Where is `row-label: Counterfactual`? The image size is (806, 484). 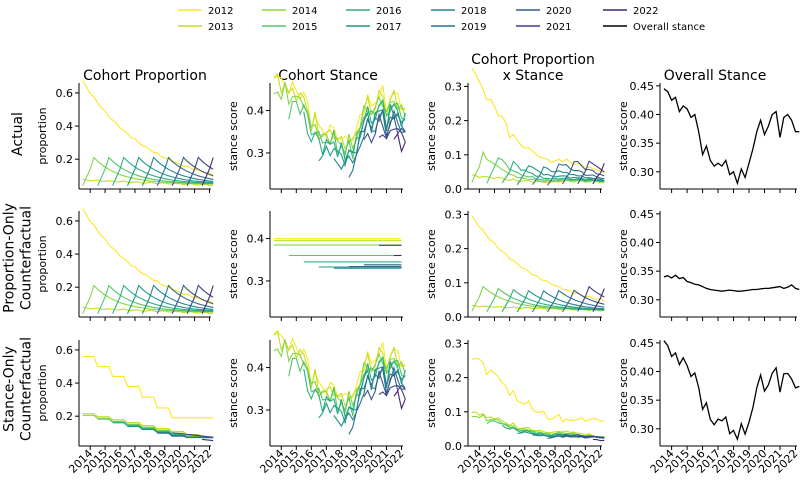 row-label: Counterfactual is located at coordinates (27, 389).